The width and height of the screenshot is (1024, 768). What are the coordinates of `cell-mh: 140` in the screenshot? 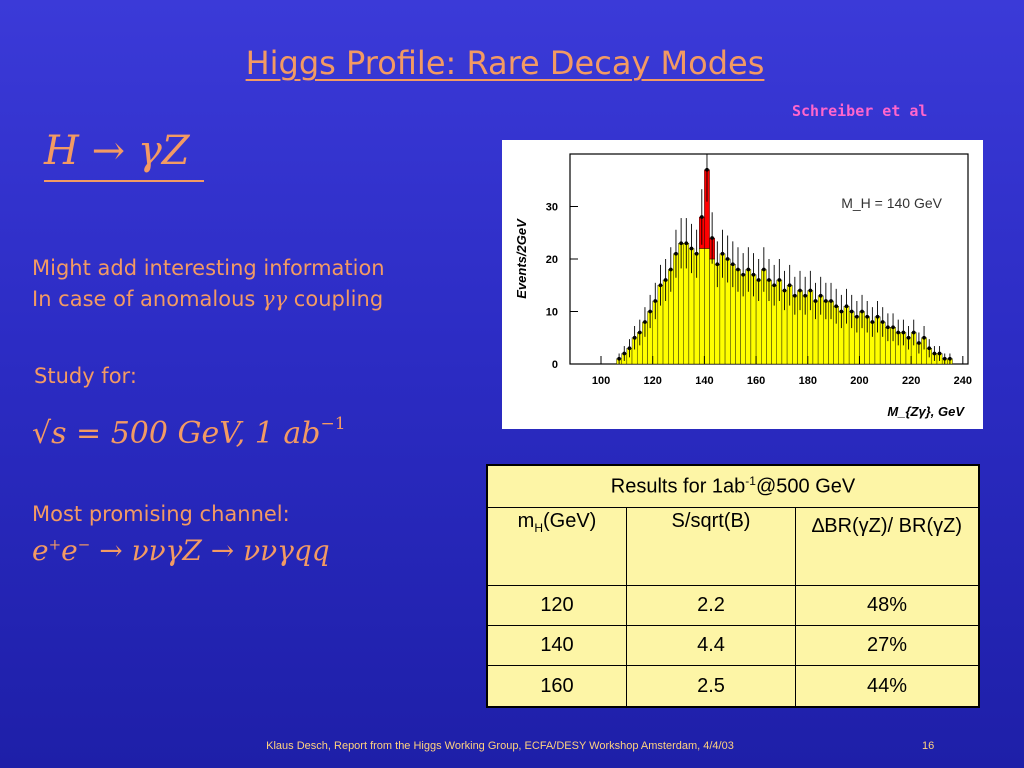 It's located at (556, 645).